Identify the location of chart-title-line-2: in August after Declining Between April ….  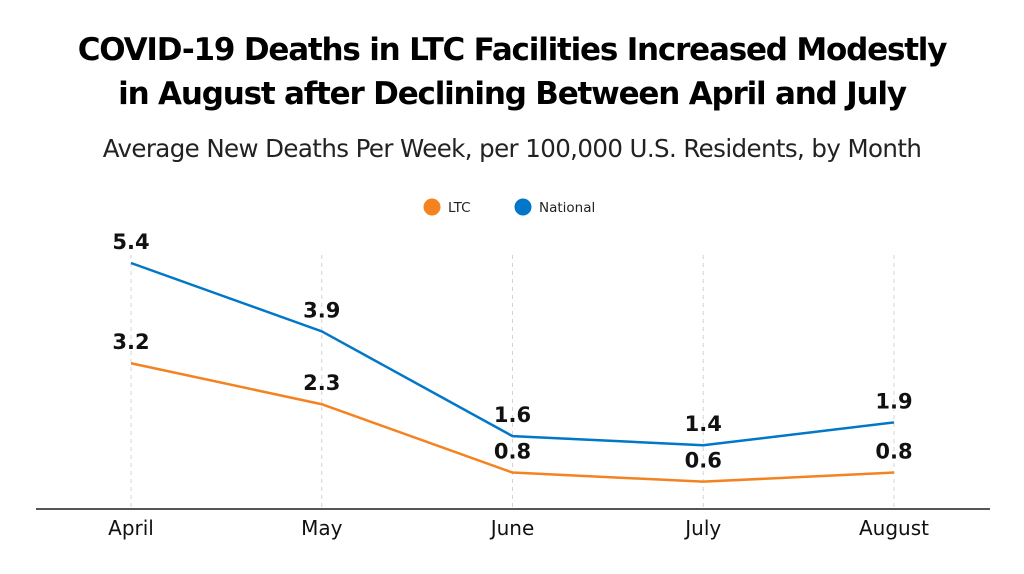
(512, 94).